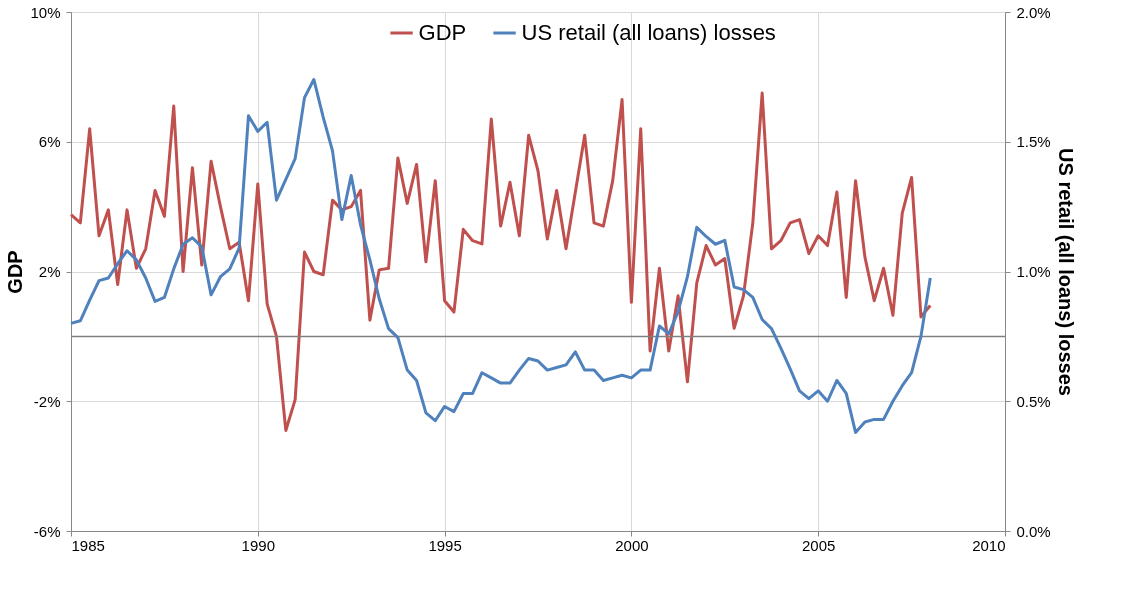 The image size is (1148, 605). I want to click on y-axis-title: GDP, so click(15, 272).